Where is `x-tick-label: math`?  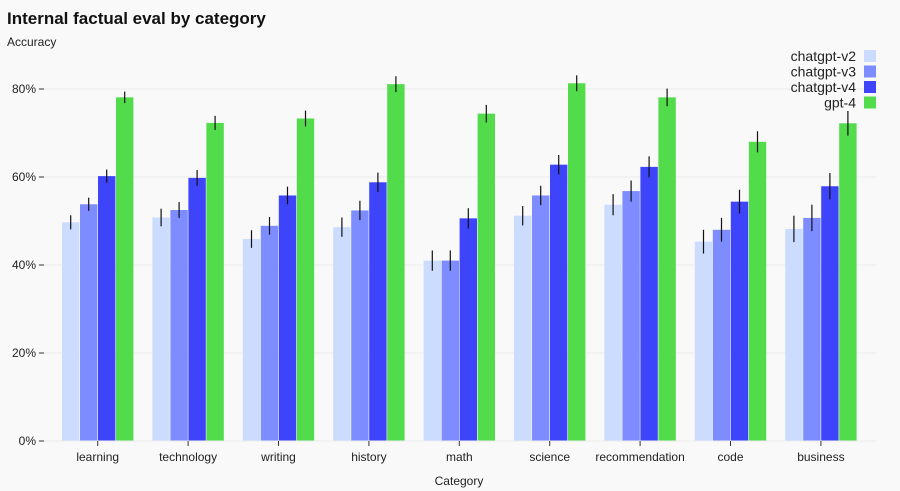 x-tick-label: math is located at coordinates (459, 457).